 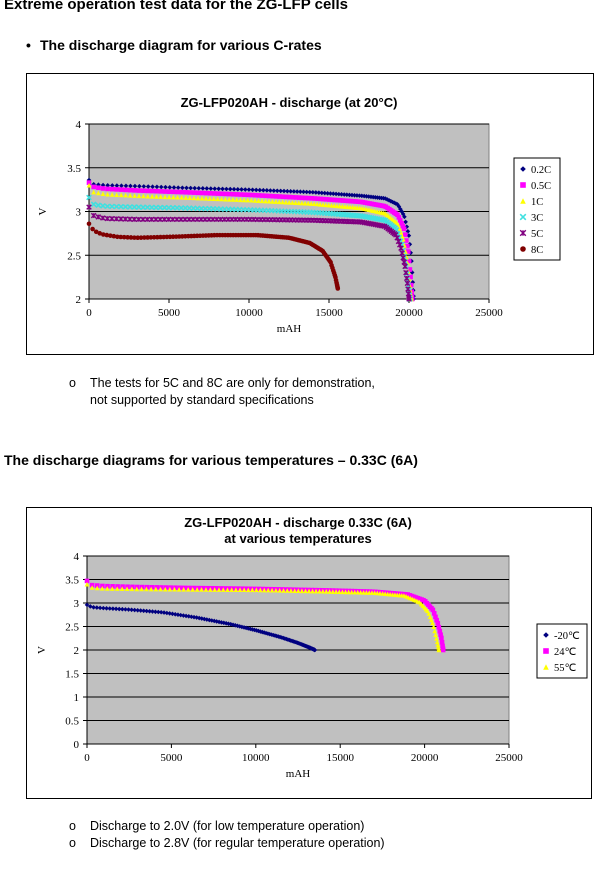 I want to click on y-tick-label: 0.5, so click(x=72, y=722).